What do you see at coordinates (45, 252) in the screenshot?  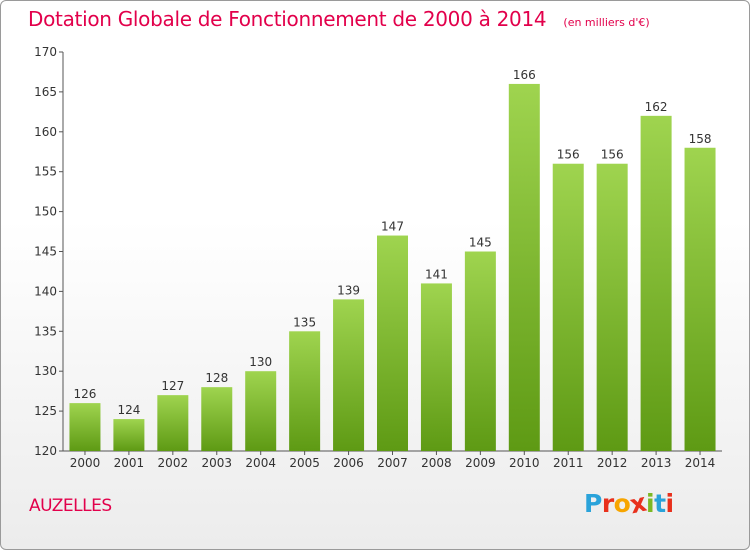 I see `y-tick-label: 145` at bounding box center [45, 252].